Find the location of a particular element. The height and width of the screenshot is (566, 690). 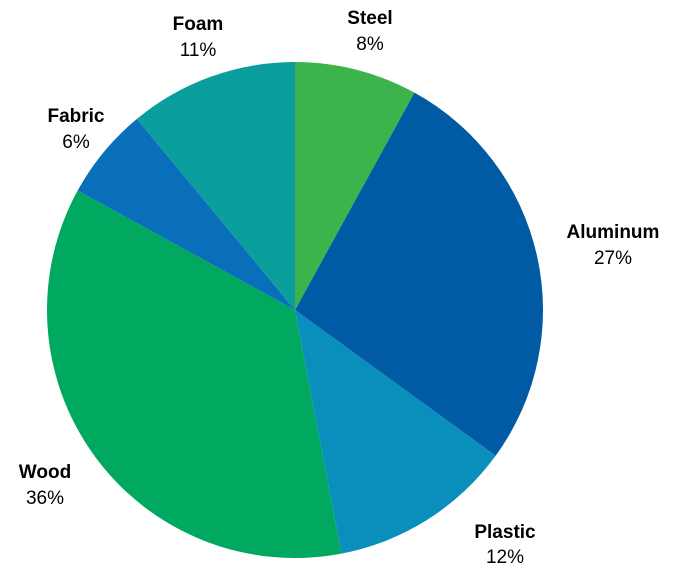

slice-label-plastic: Plastic is located at coordinates (505, 532).